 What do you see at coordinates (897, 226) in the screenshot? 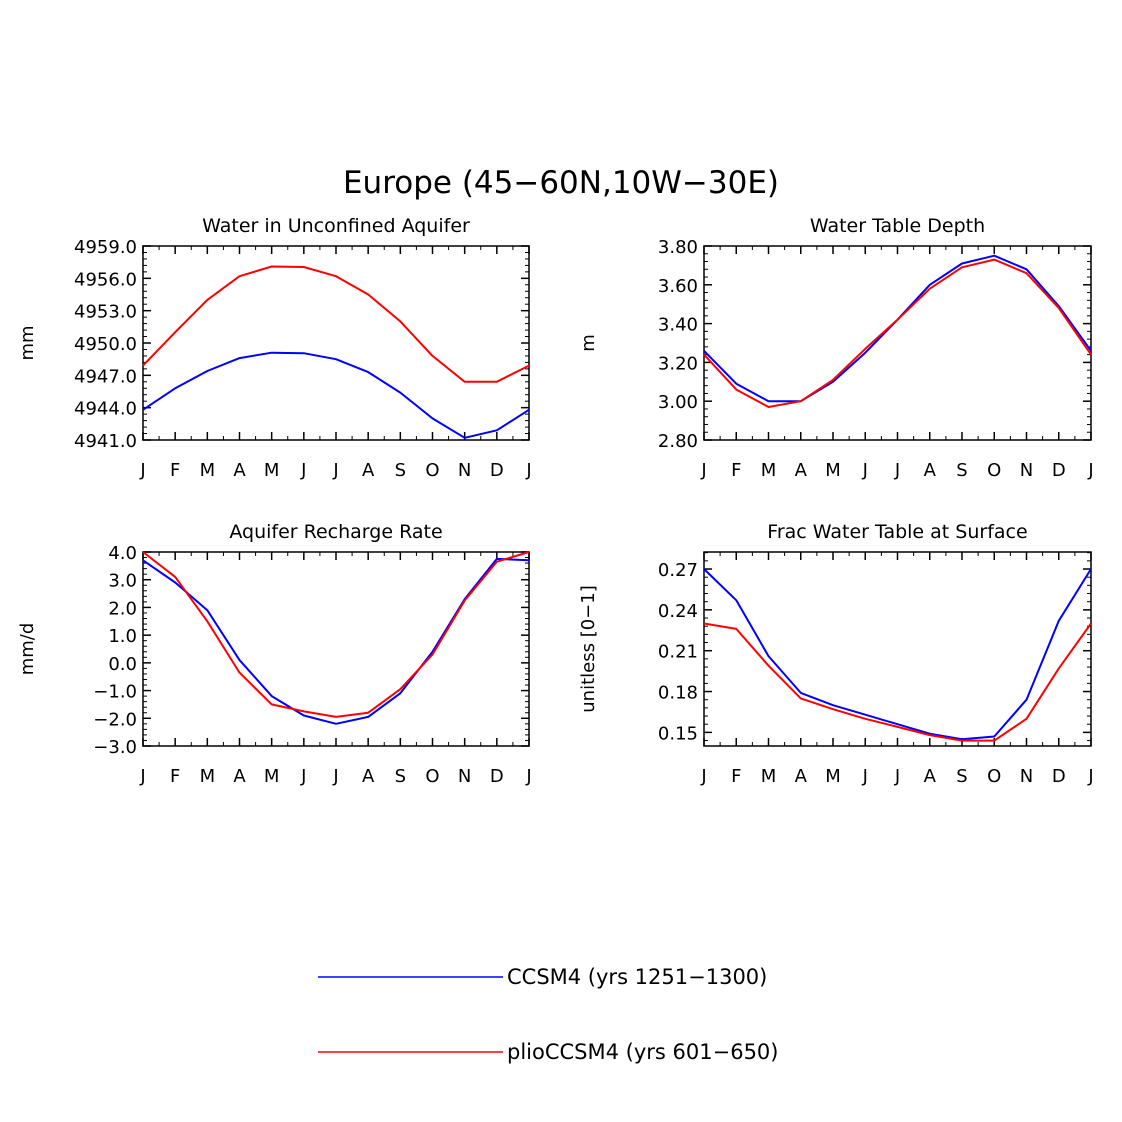
I see `panel-title: Water Table Depth` at bounding box center [897, 226].